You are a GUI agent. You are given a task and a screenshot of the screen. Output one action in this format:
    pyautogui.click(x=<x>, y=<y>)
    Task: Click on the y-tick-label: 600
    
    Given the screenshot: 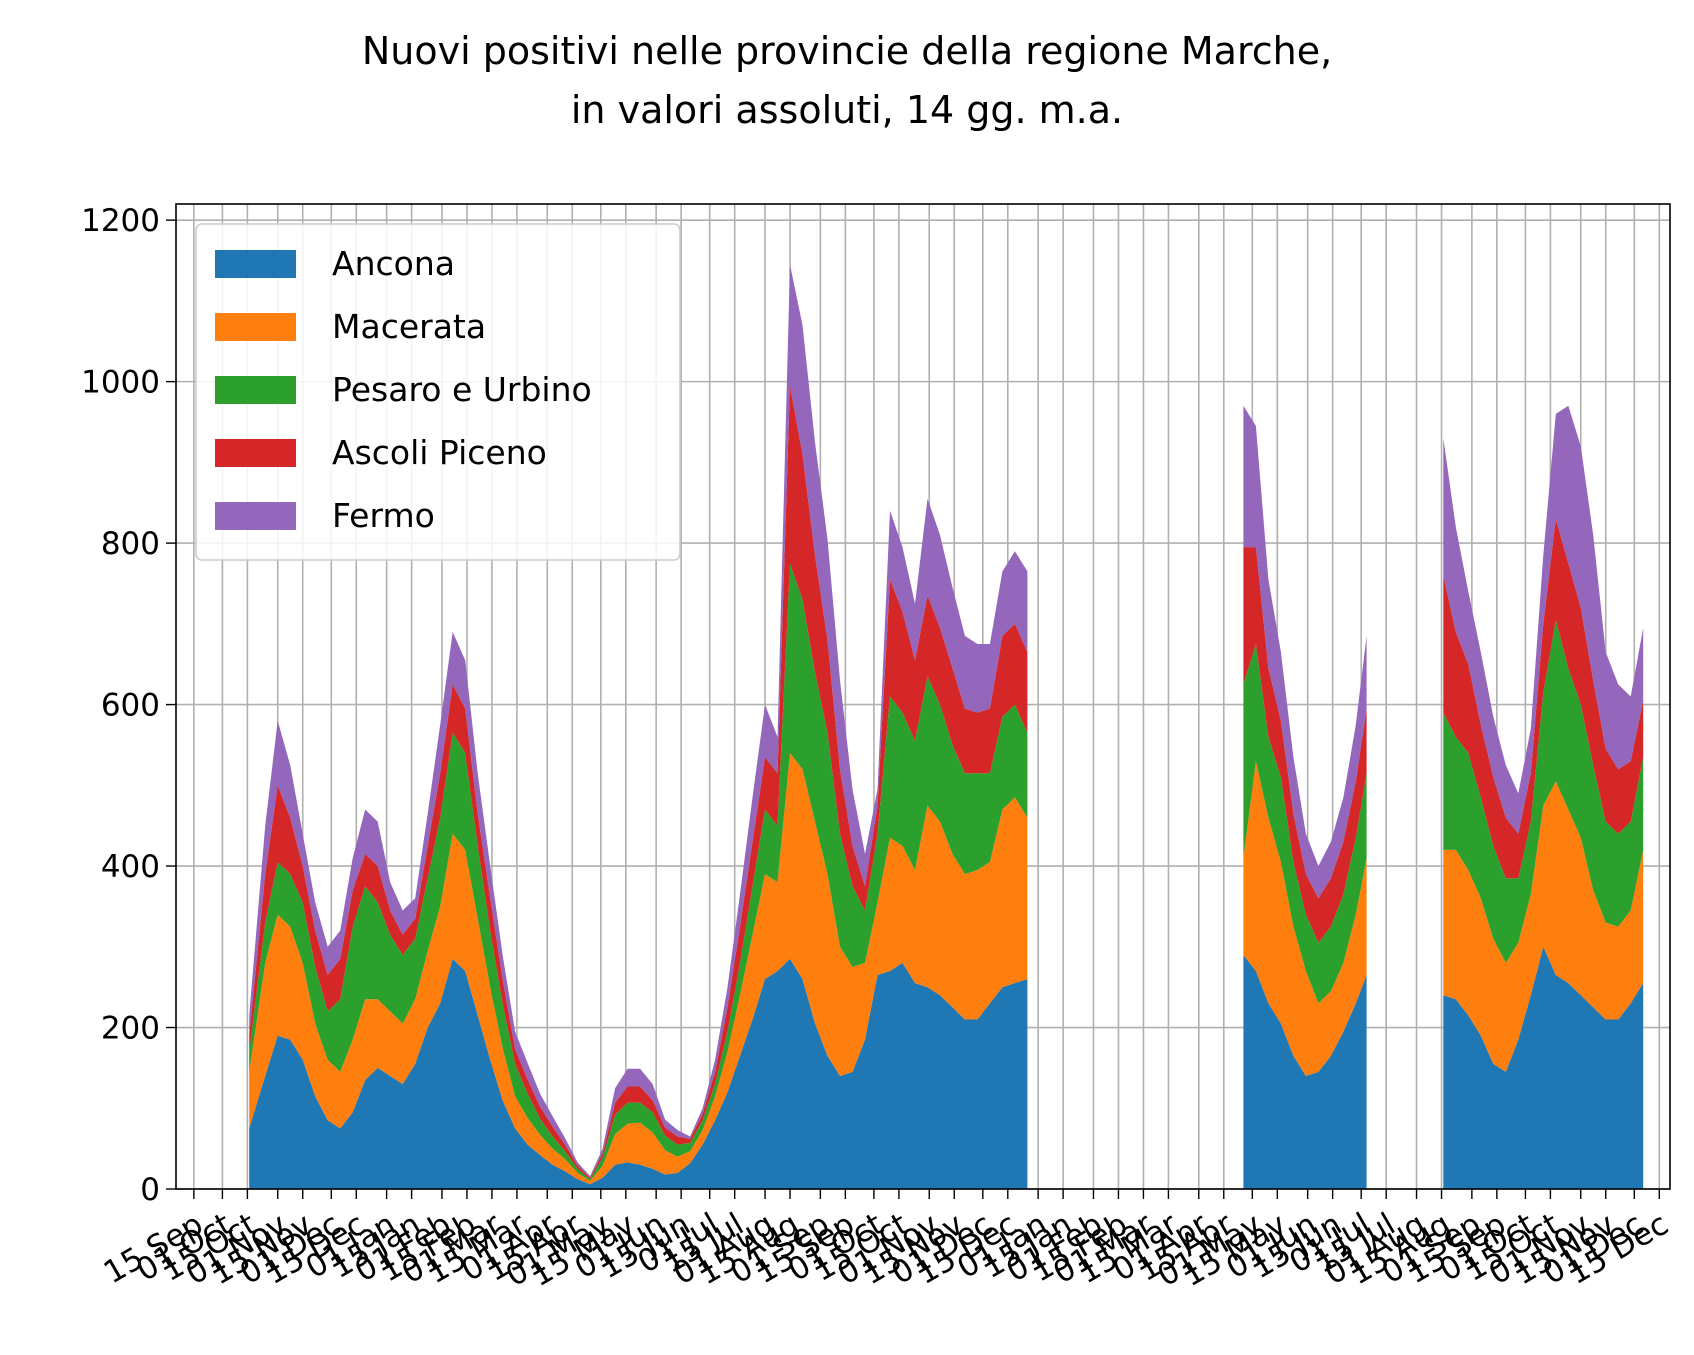 What is the action you would take?
    pyautogui.click(x=130, y=706)
    